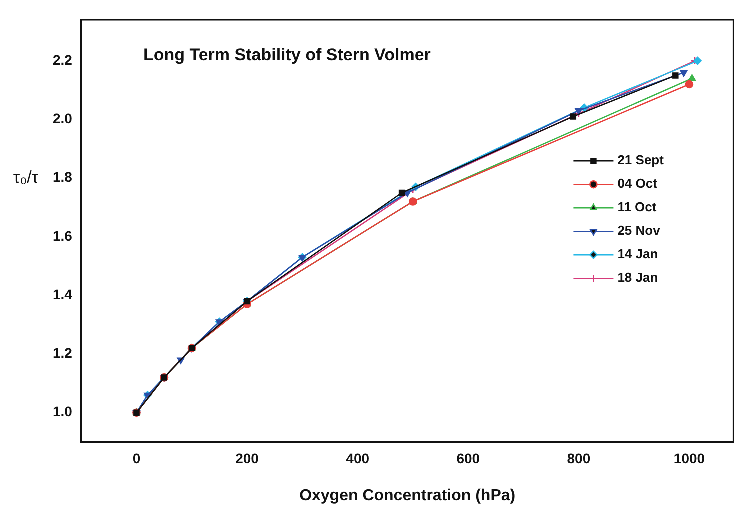  I want to click on x-tick-label: 600, so click(468, 458).